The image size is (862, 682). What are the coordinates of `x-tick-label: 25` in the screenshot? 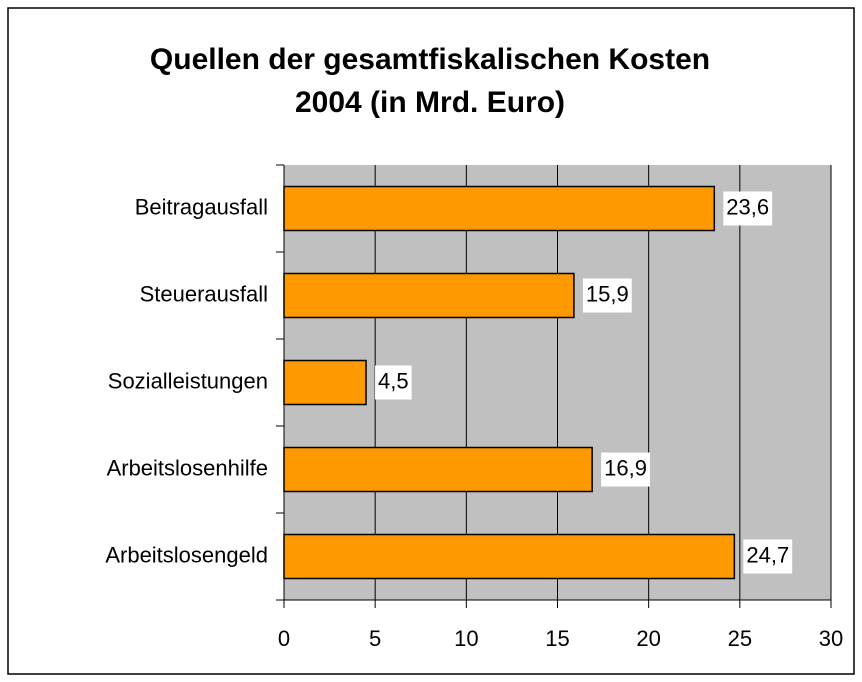 It's located at (740, 638).